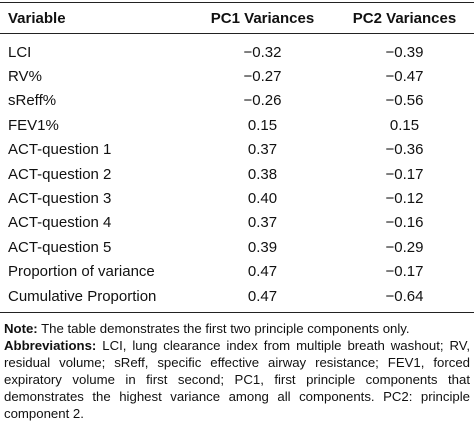 This screenshot has height=422, width=474. Describe the element at coordinates (404, 298) in the screenshot. I see `pc2-cell: −0.64` at that location.